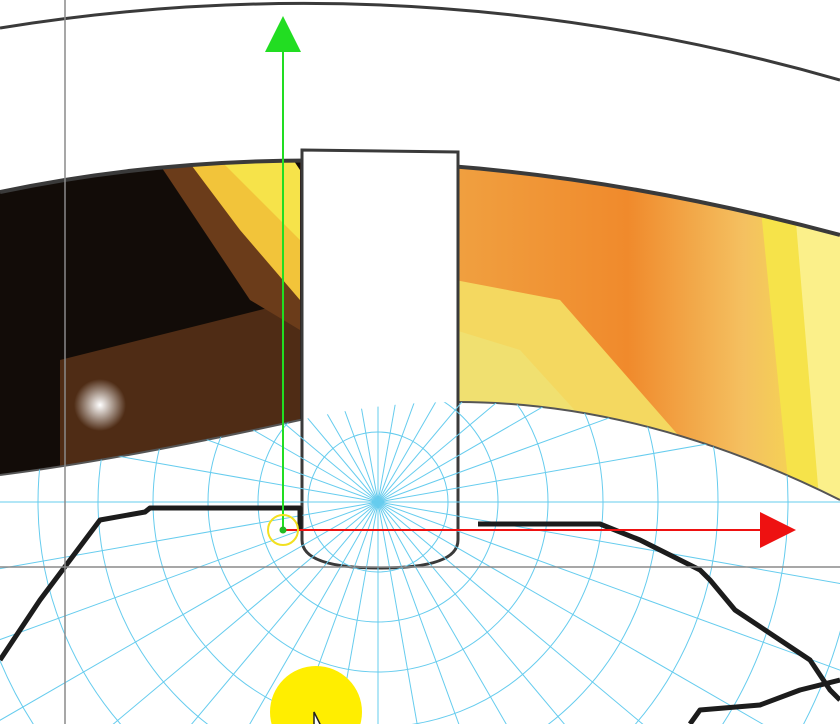 The image size is (840, 724). What do you see at coordinates (420, 41) in the screenshot?
I see `outer-arc-edge` at bounding box center [420, 41].